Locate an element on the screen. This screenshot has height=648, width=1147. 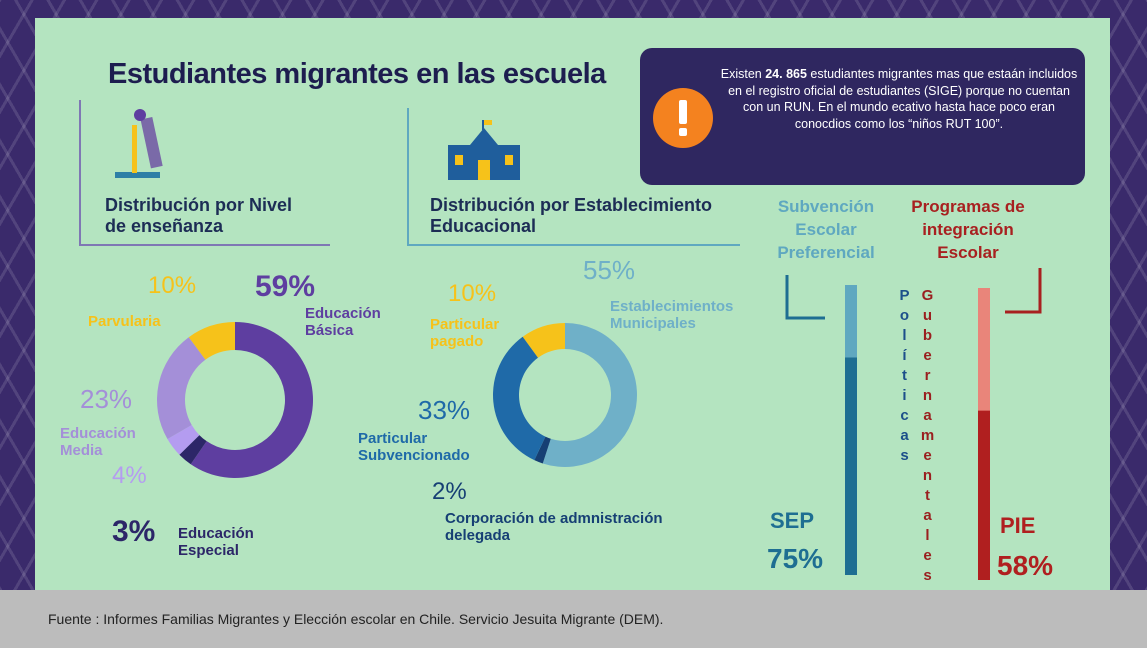
school-icon is located at coordinates (484, 150).